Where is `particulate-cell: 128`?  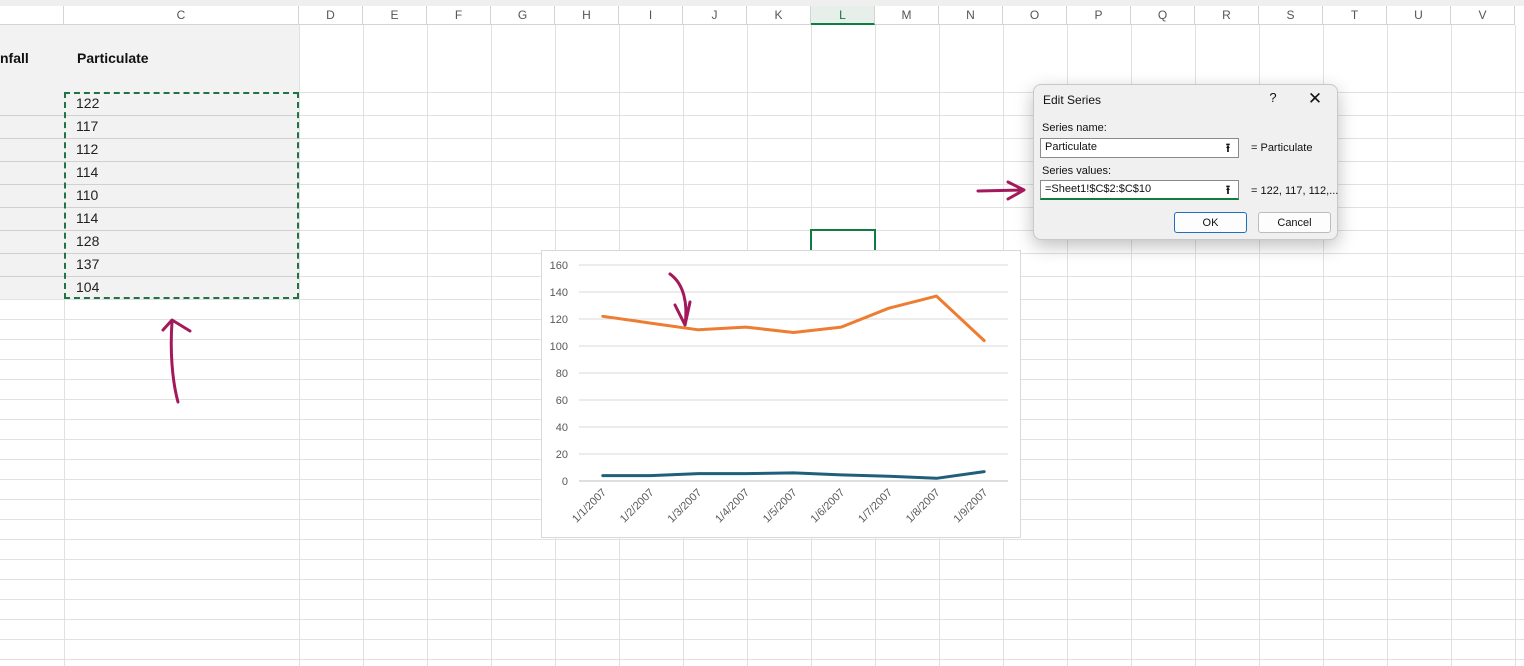 particulate-cell: 128 is located at coordinates (88, 241).